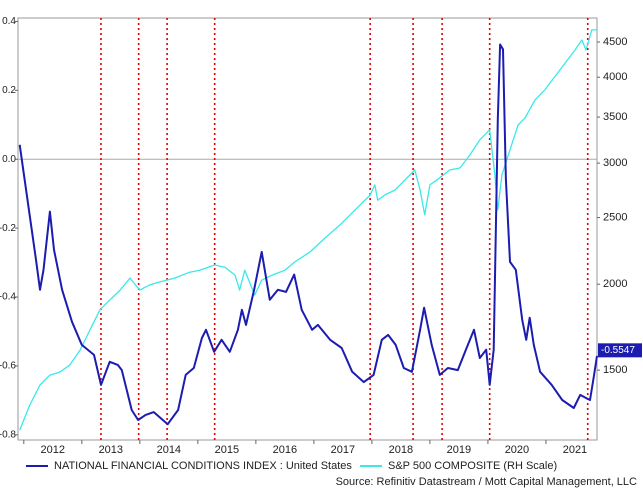 This screenshot has height=490, width=643. Describe the element at coordinates (111, 450) in the screenshot. I see `x-tick-label: 2013` at that location.